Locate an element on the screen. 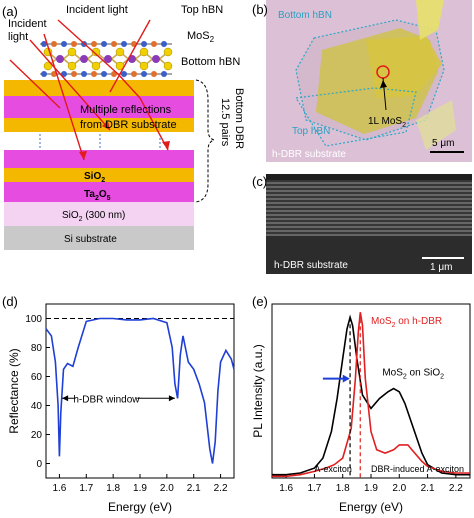 This screenshot has width=474, height=518. panel-b-substrate-label: h-DBR substrate is located at coordinates (309, 154).